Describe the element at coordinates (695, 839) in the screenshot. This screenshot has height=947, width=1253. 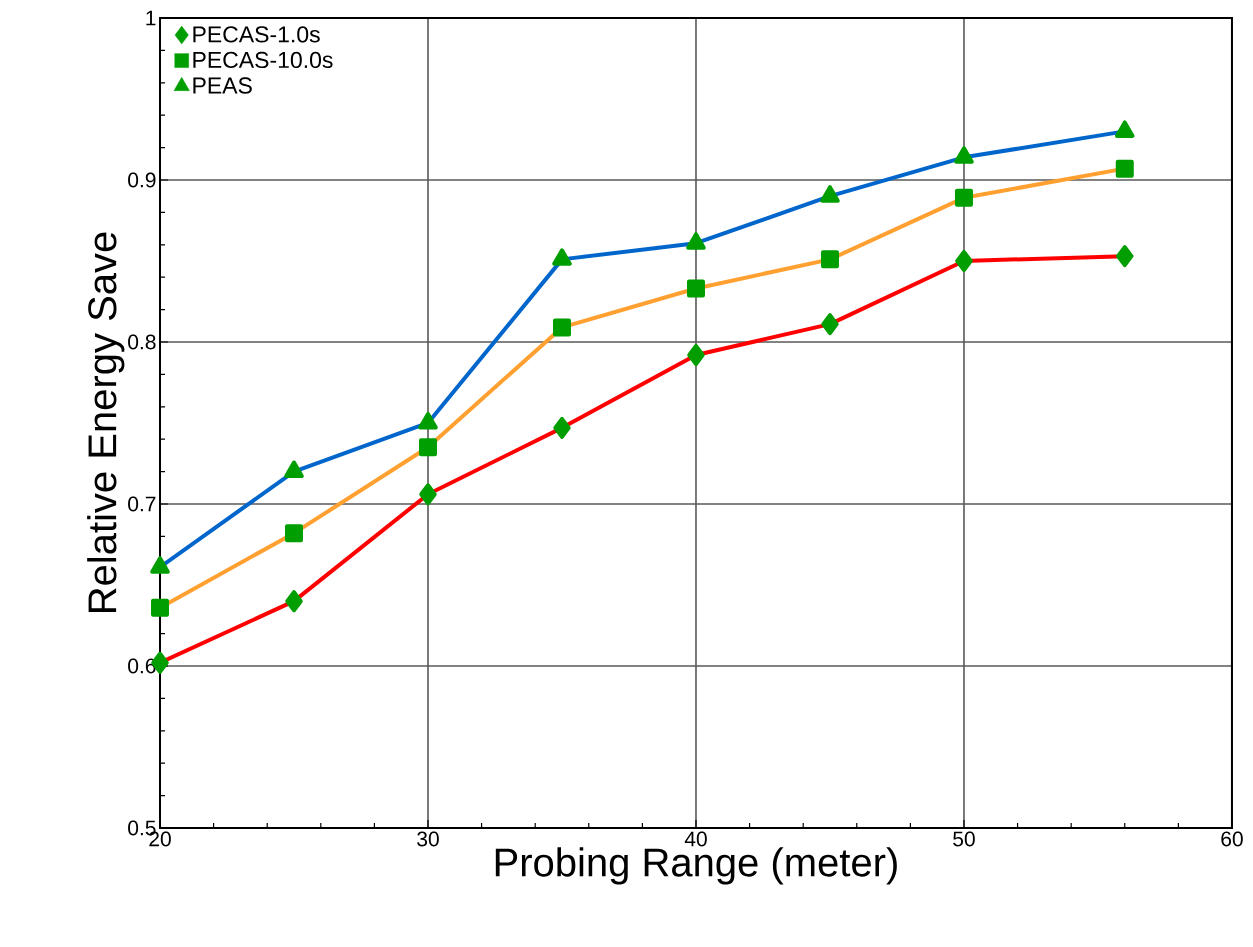
I see `x-tick-label: 40` at that location.